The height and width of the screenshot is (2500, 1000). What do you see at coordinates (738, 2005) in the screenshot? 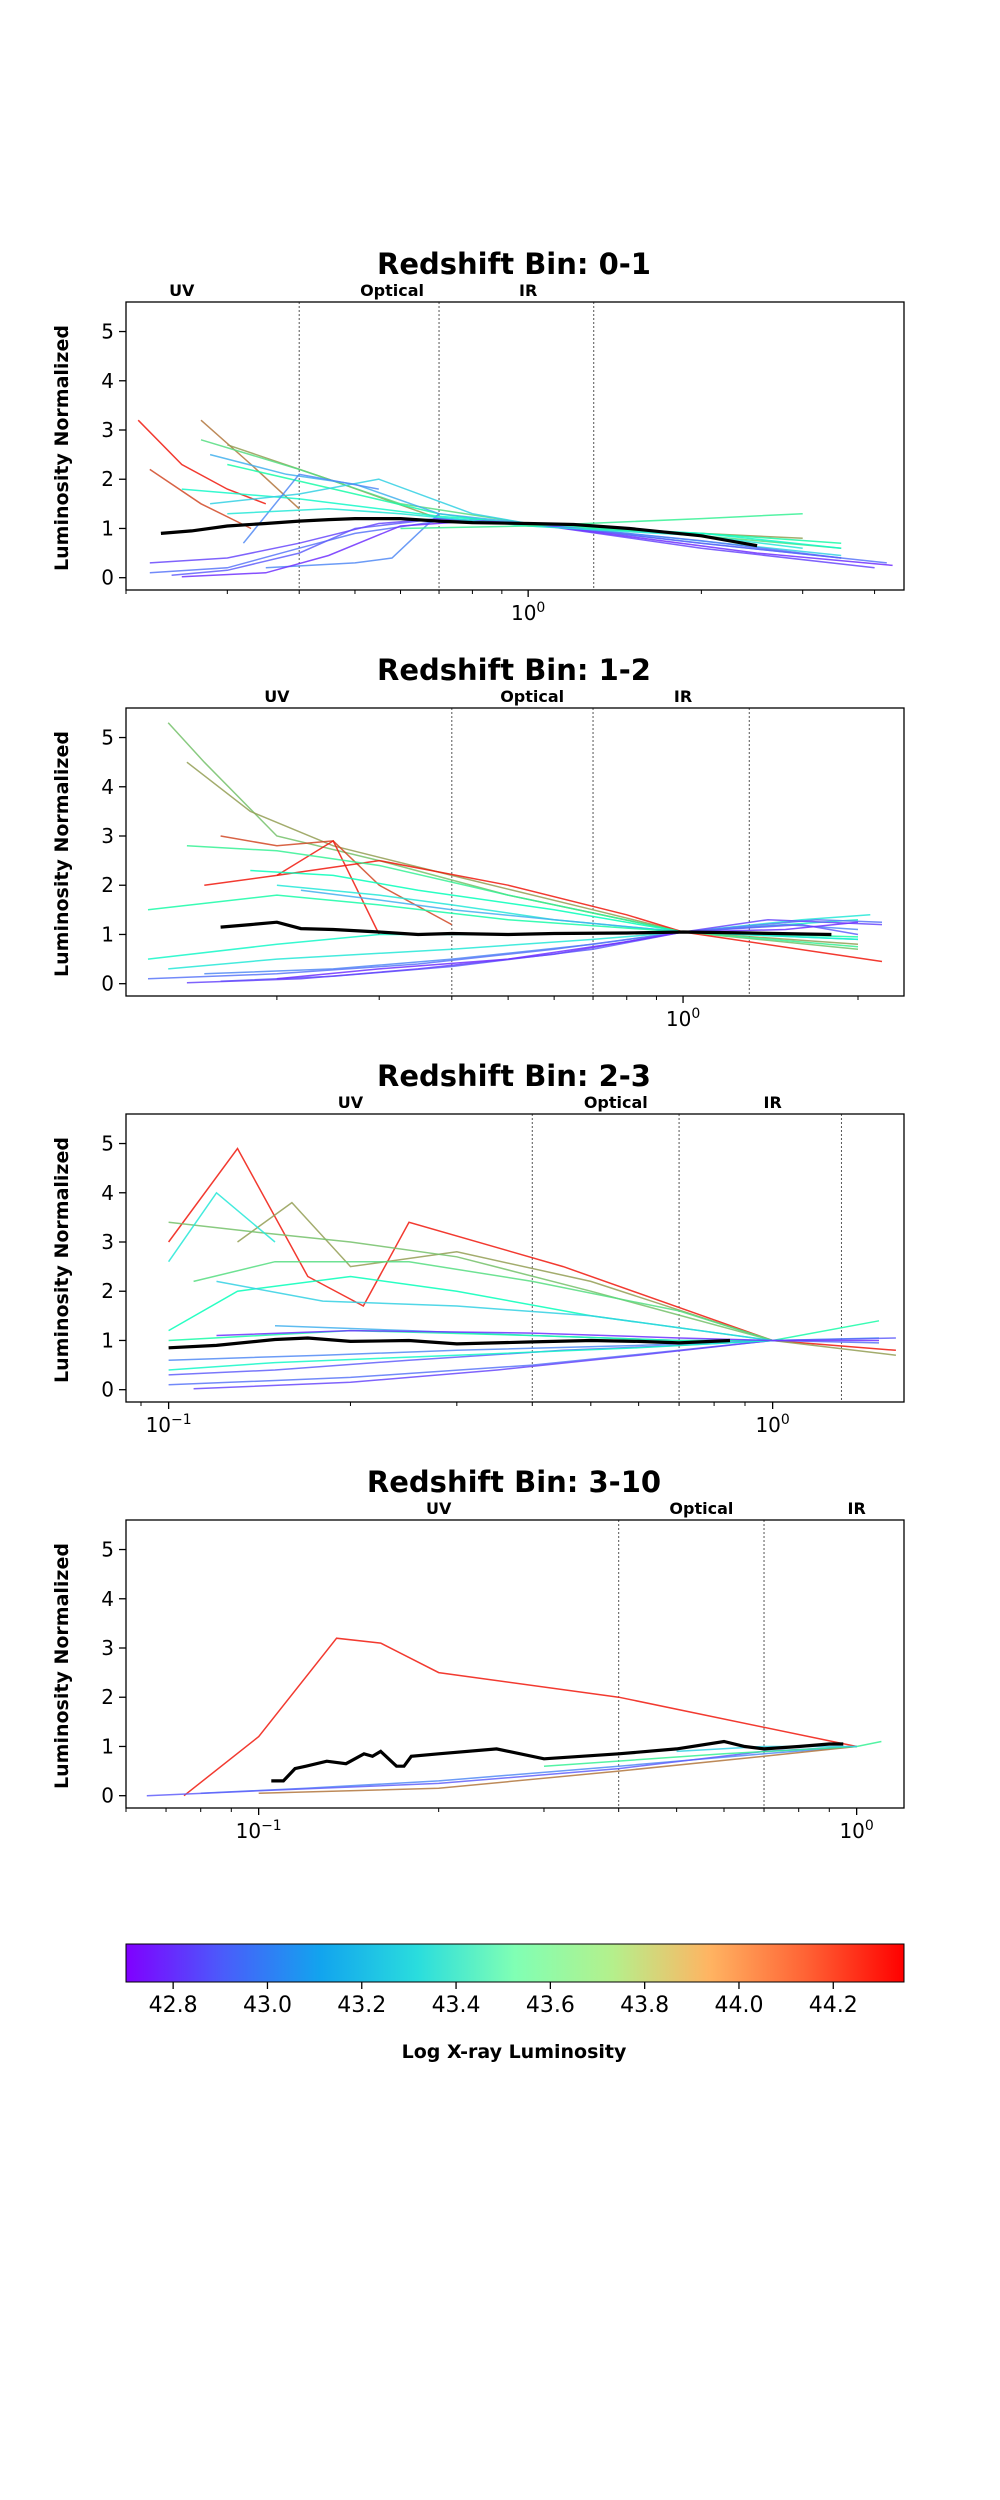
I see `colorbar-tick-label: 44.0` at bounding box center [738, 2005].